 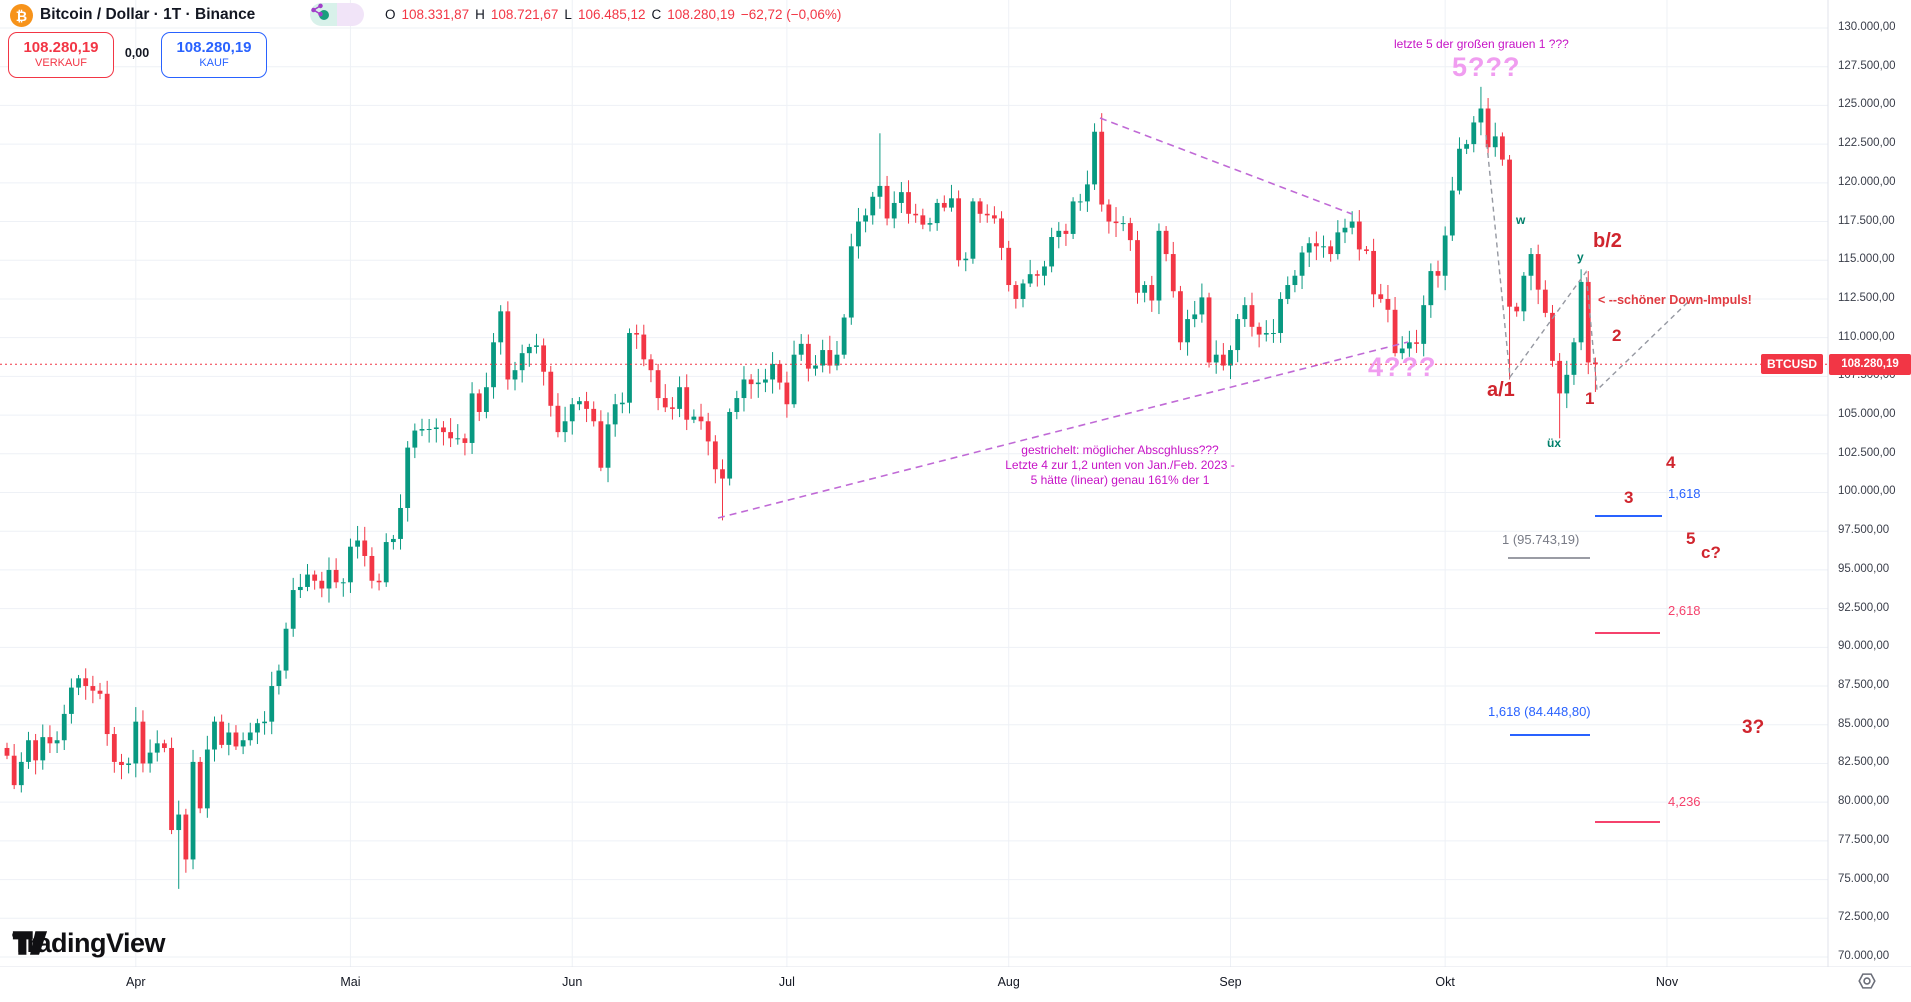 What do you see at coordinates (1792, 364) in the screenshot?
I see `symbol-price-tag: BTCUSD` at bounding box center [1792, 364].